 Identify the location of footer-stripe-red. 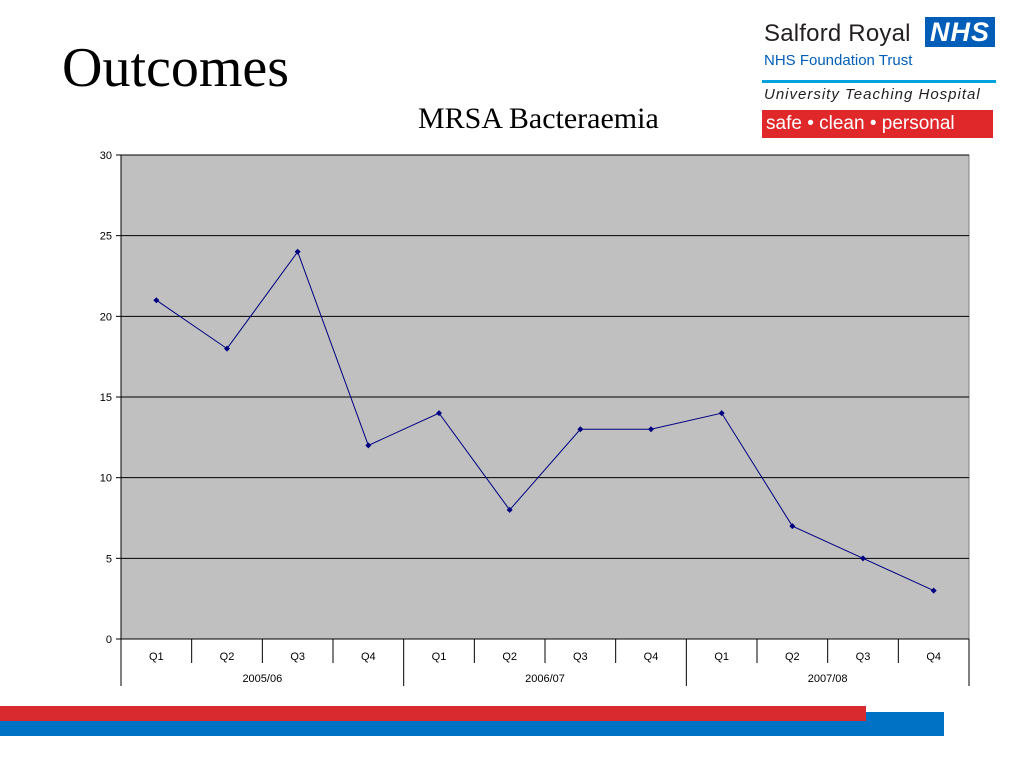
(433, 713).